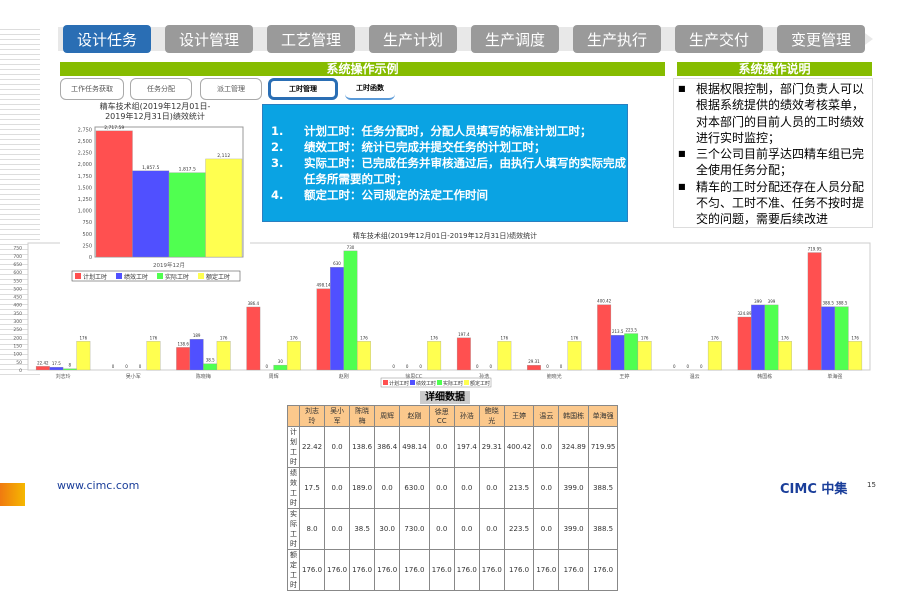 The height and width of the screenshot is (591, 899). Describe the element at coordinates (156, 276) in the screenshot. I see `legend-box` at that location.